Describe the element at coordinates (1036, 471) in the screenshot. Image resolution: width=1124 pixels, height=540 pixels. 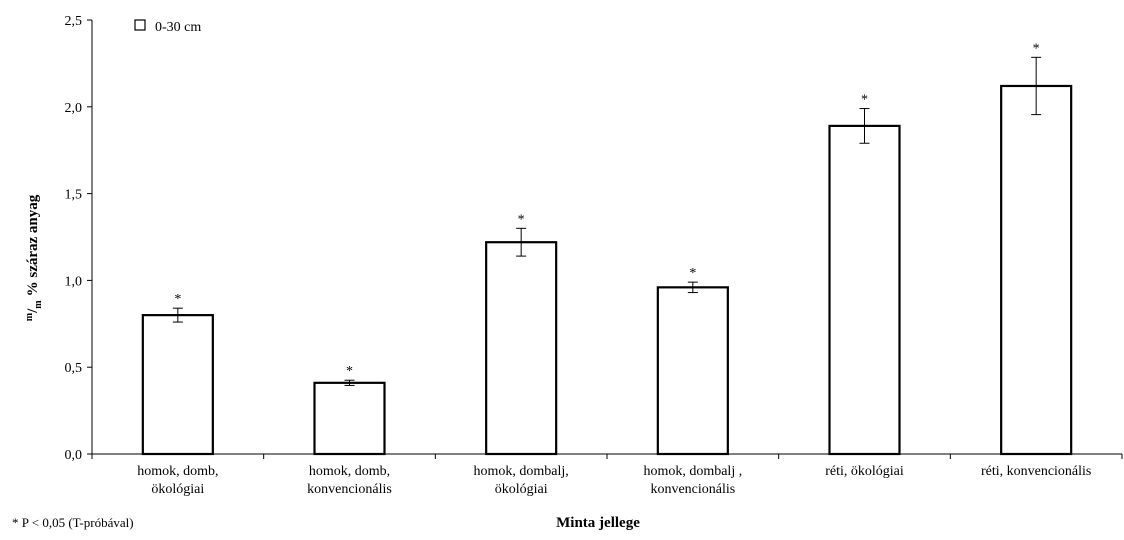
I see `x-category-label: réti, konvencionális` at that location.